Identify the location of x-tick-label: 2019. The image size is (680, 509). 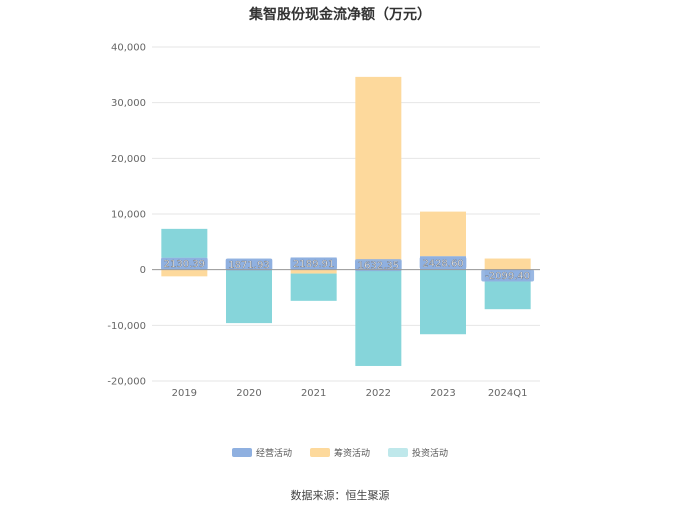
(184, 393).